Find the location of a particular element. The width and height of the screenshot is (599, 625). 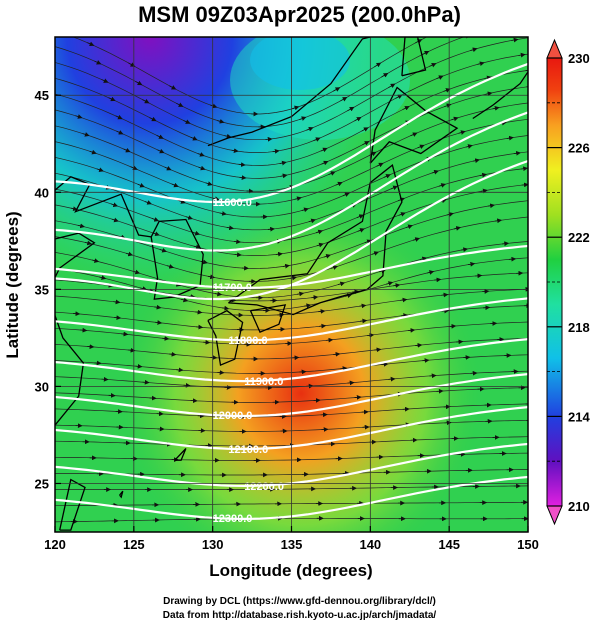

colorbar-bottom-arrow is located at coordinates (554, 515).